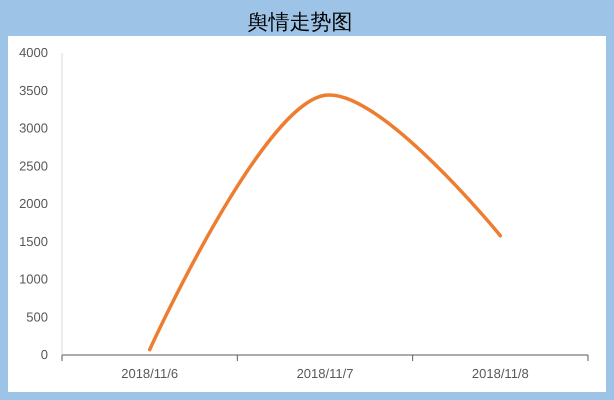  What do you see at coordinates (33, 128) in the screenshot?
I see `y-tick-label: 3000` at bounding box center [33, 128].